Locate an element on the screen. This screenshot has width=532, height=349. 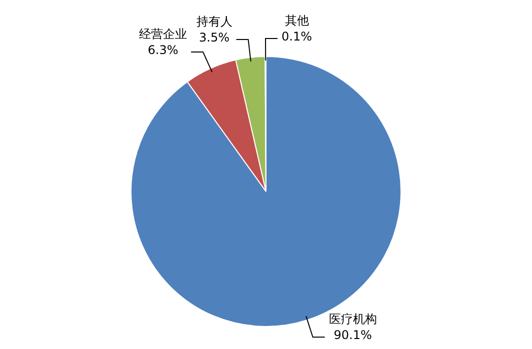
data-label: 0.1% is located at coordinates (297, 37).